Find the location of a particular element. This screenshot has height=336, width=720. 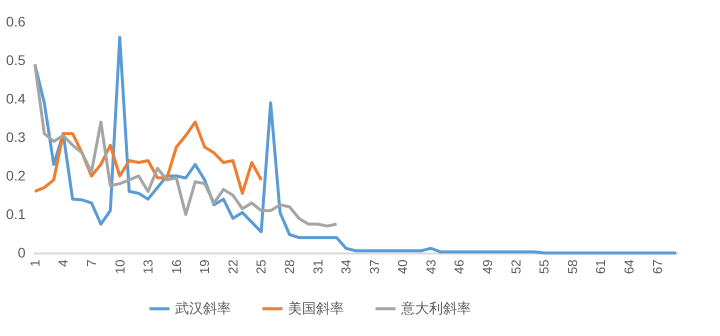

x-tick-label: 61 is located at coordinates (600, 267).